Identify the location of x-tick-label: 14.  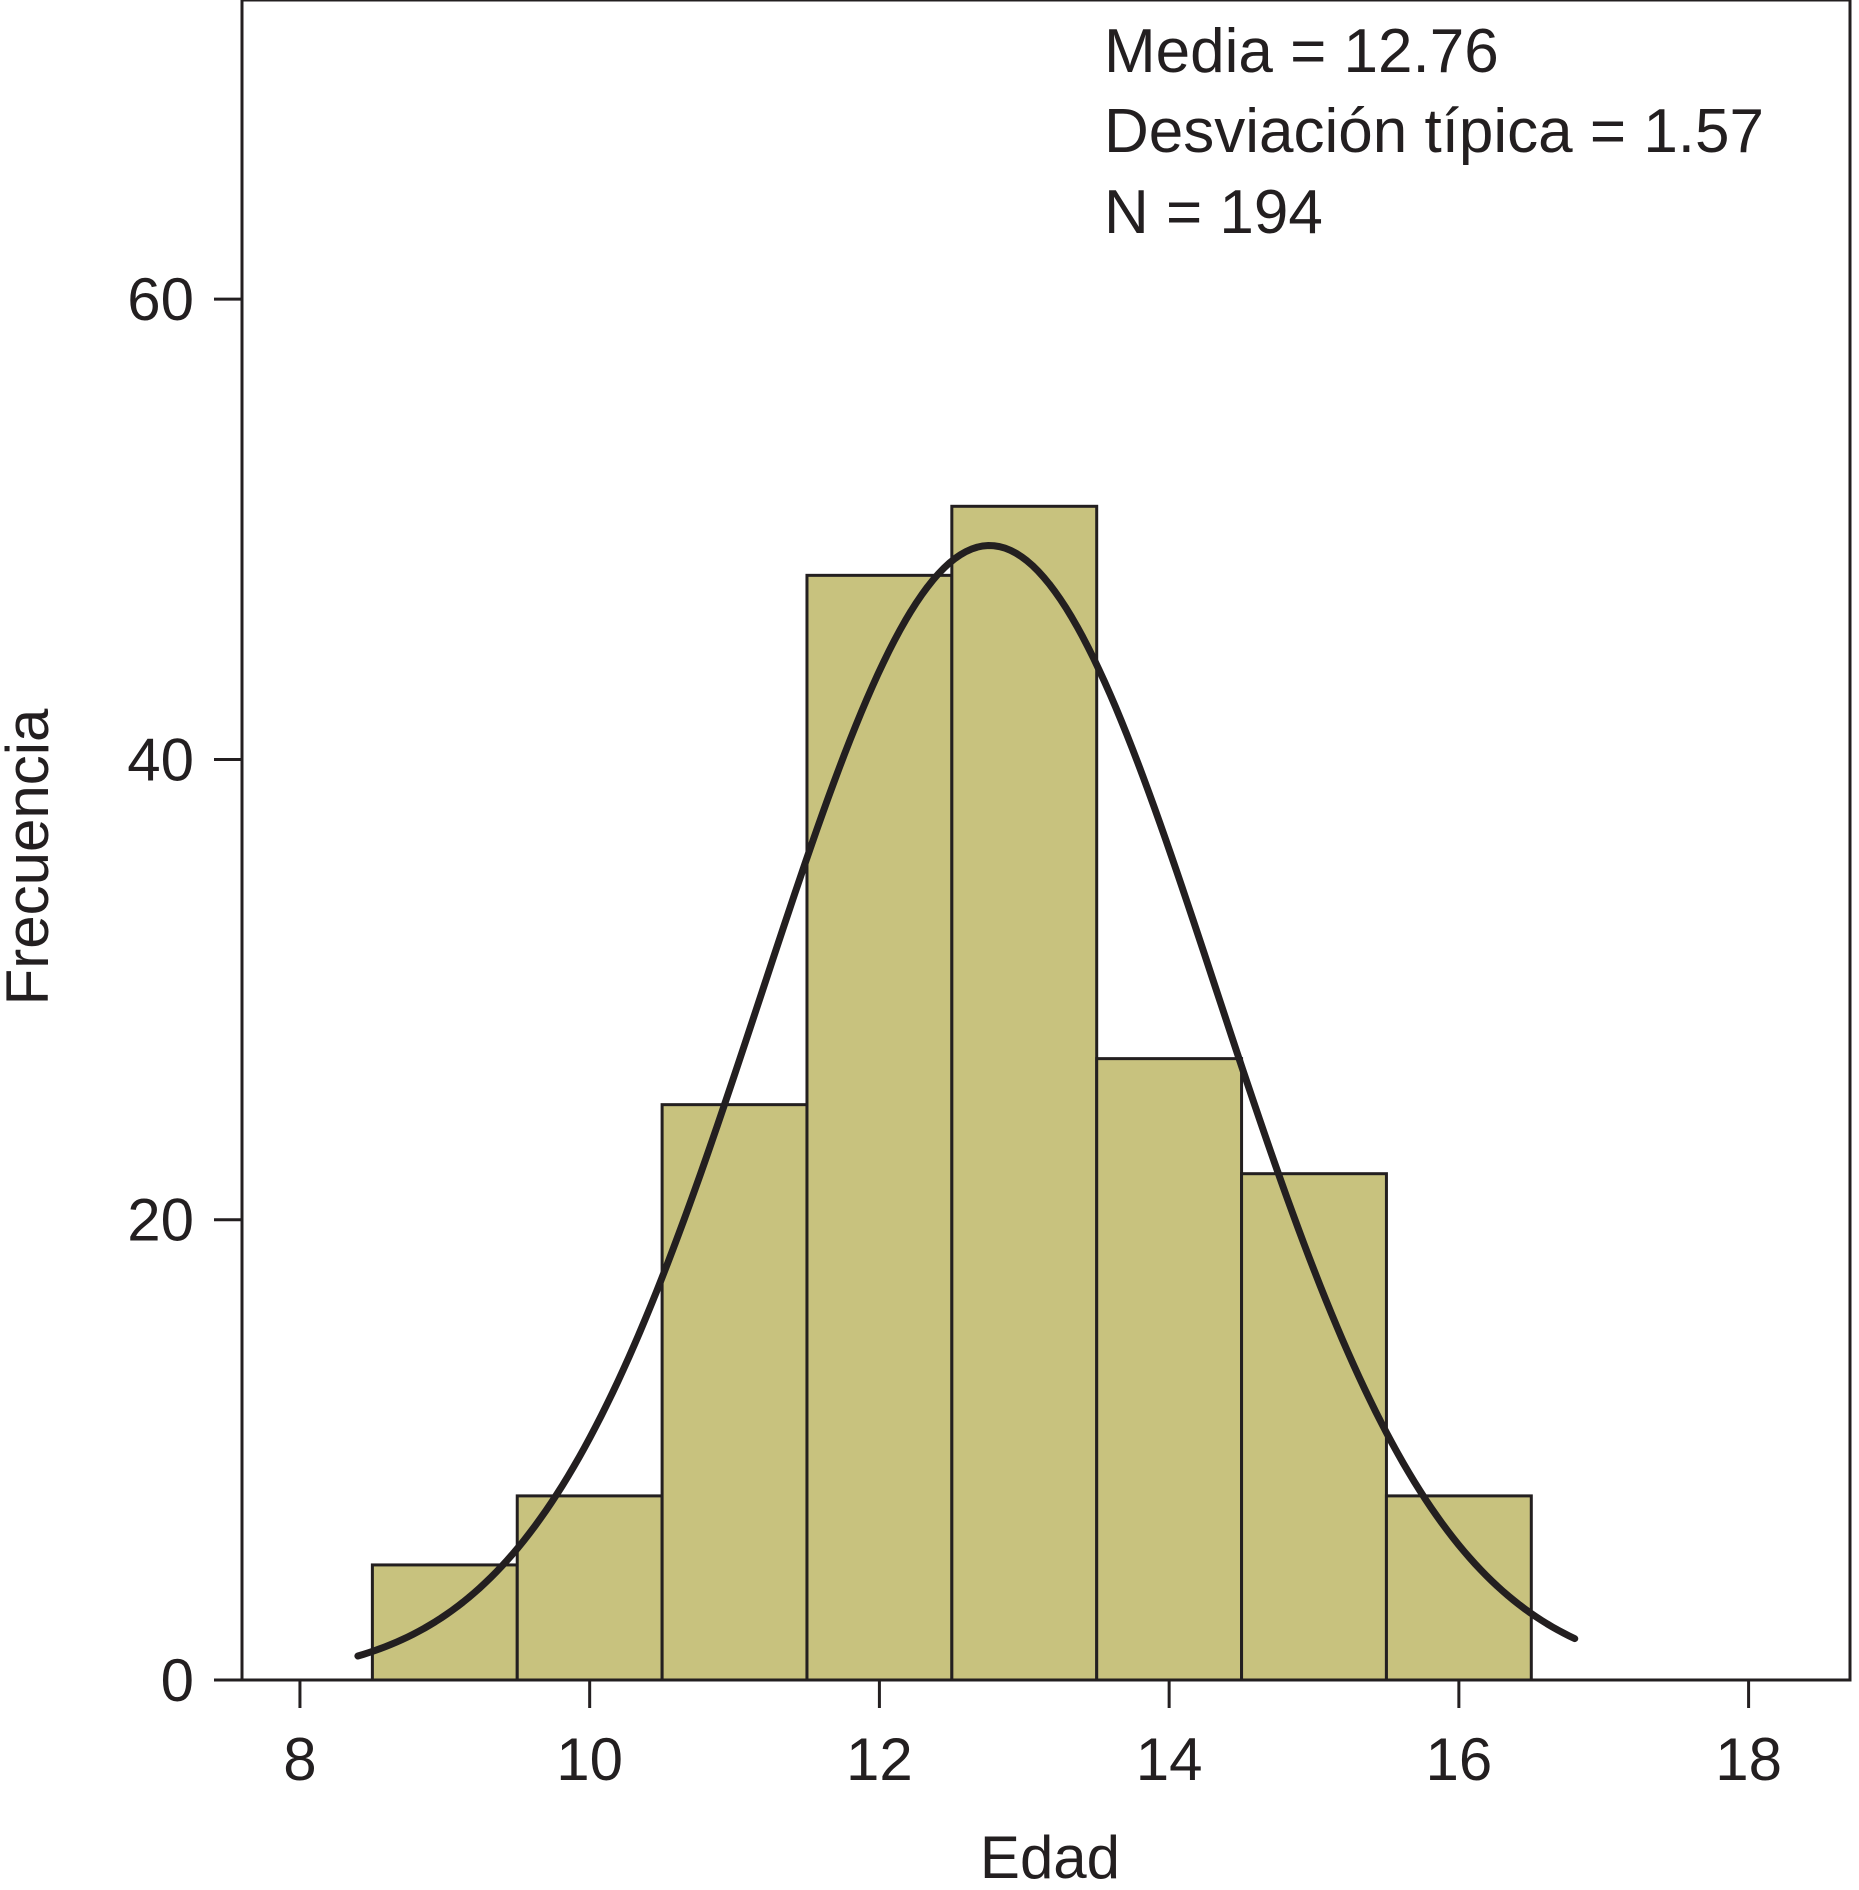
(1169, 1759).